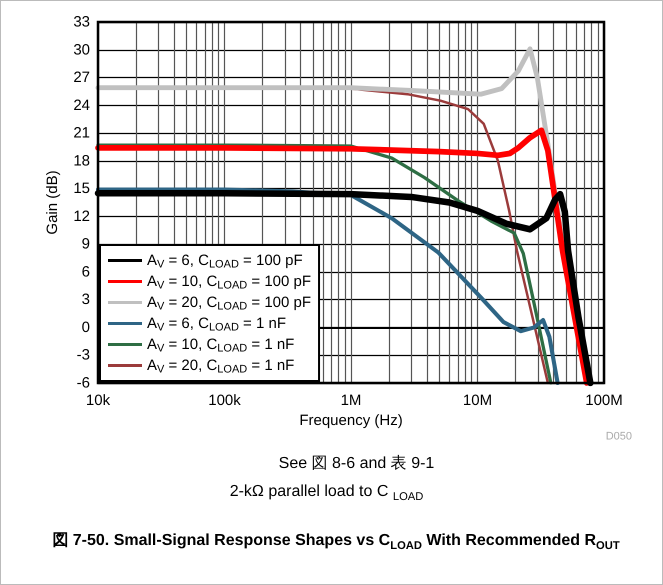  I want to click on text: 2-kΩ parallel load to C $_{LOAD}$, so click(326, 493).